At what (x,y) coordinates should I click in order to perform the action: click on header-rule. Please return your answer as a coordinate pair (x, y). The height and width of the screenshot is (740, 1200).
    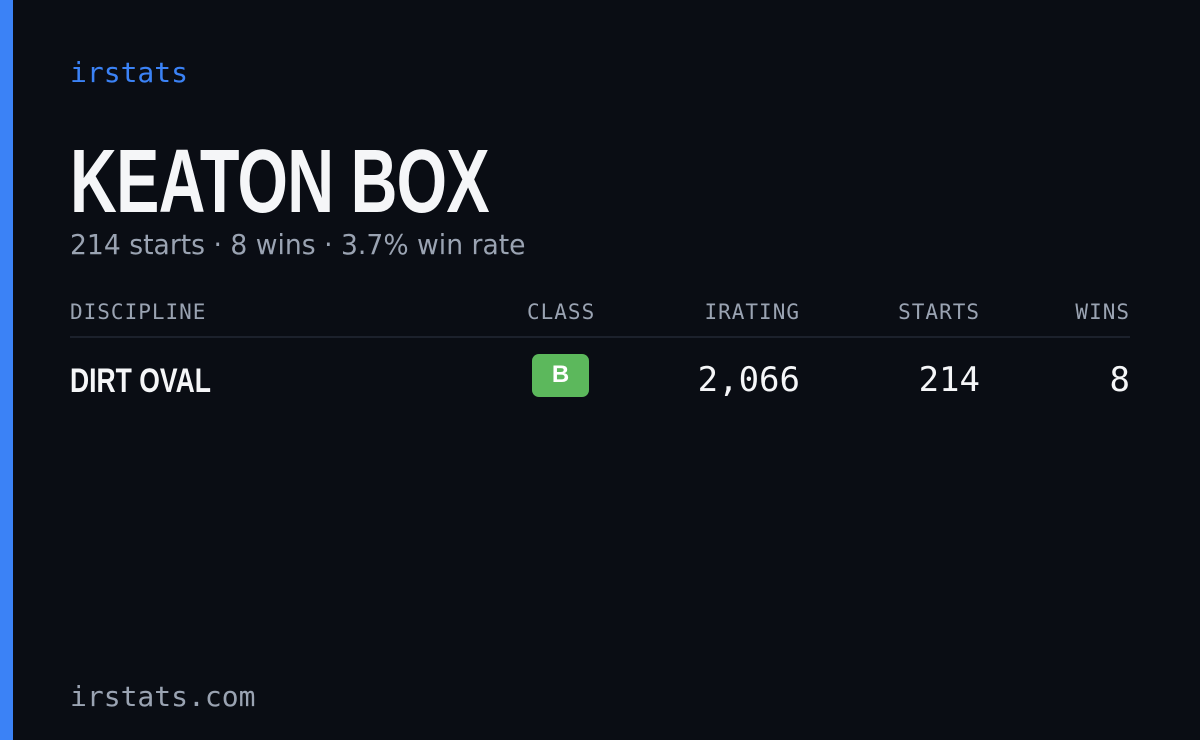
    Looking at the image, I should click on (600, 337).